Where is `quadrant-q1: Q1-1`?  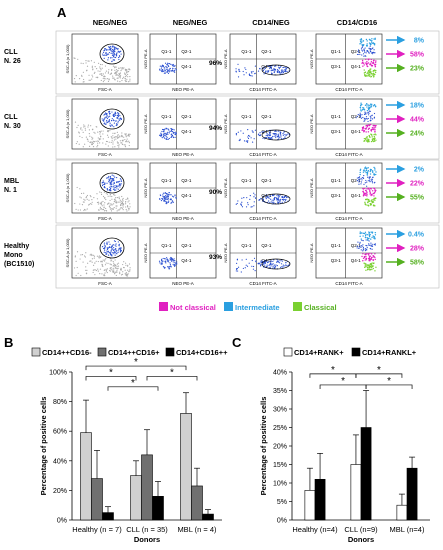
quadrant-q1: Q1-1 is located at coordinates (336, 116).